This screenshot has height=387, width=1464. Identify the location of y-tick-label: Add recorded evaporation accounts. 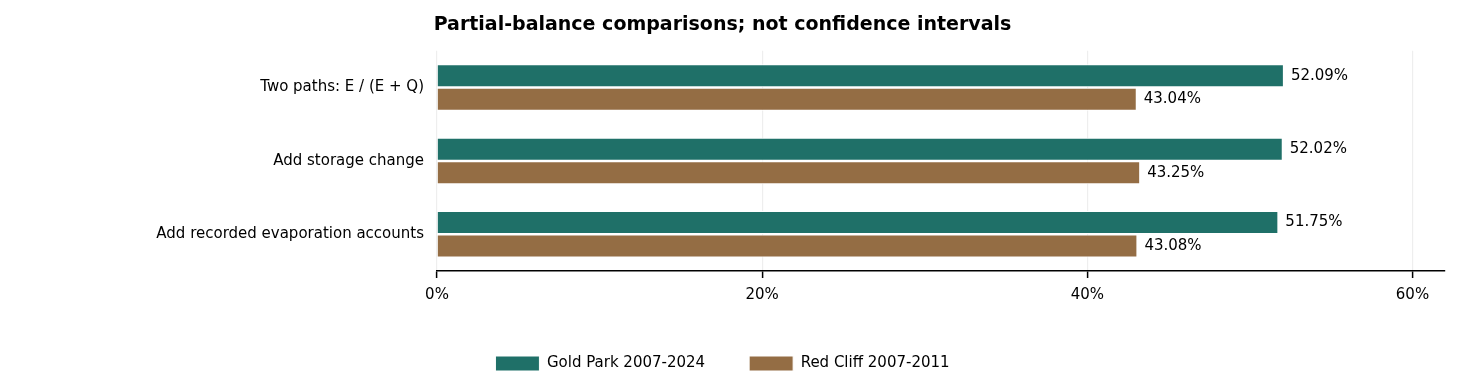
(290, 233).